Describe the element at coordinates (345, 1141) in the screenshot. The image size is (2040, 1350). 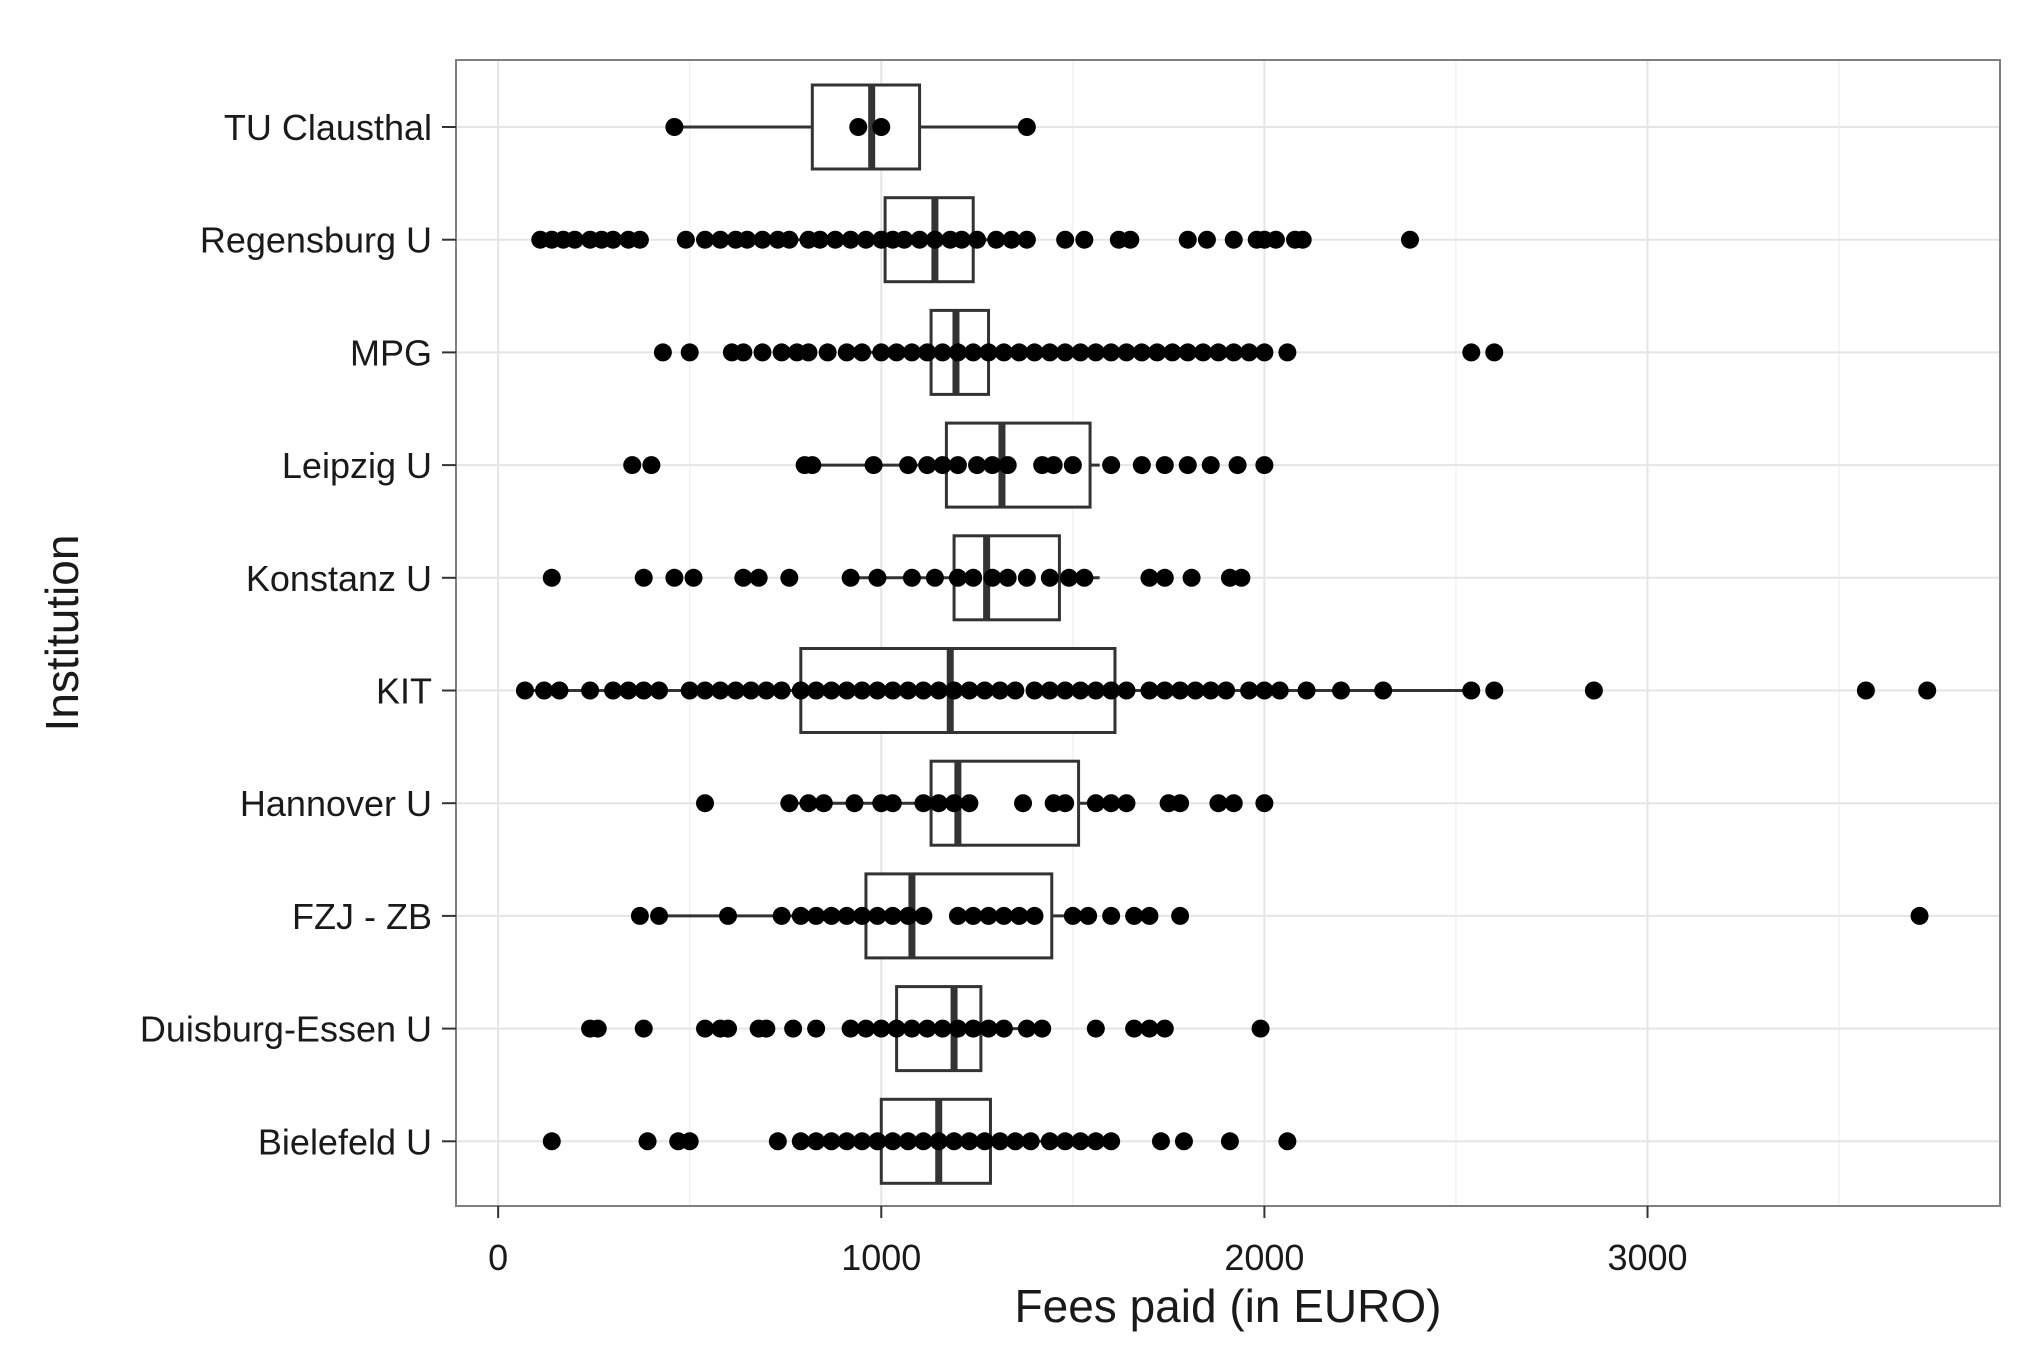
I see `y-tick-label: Bielefeld U` at that location.